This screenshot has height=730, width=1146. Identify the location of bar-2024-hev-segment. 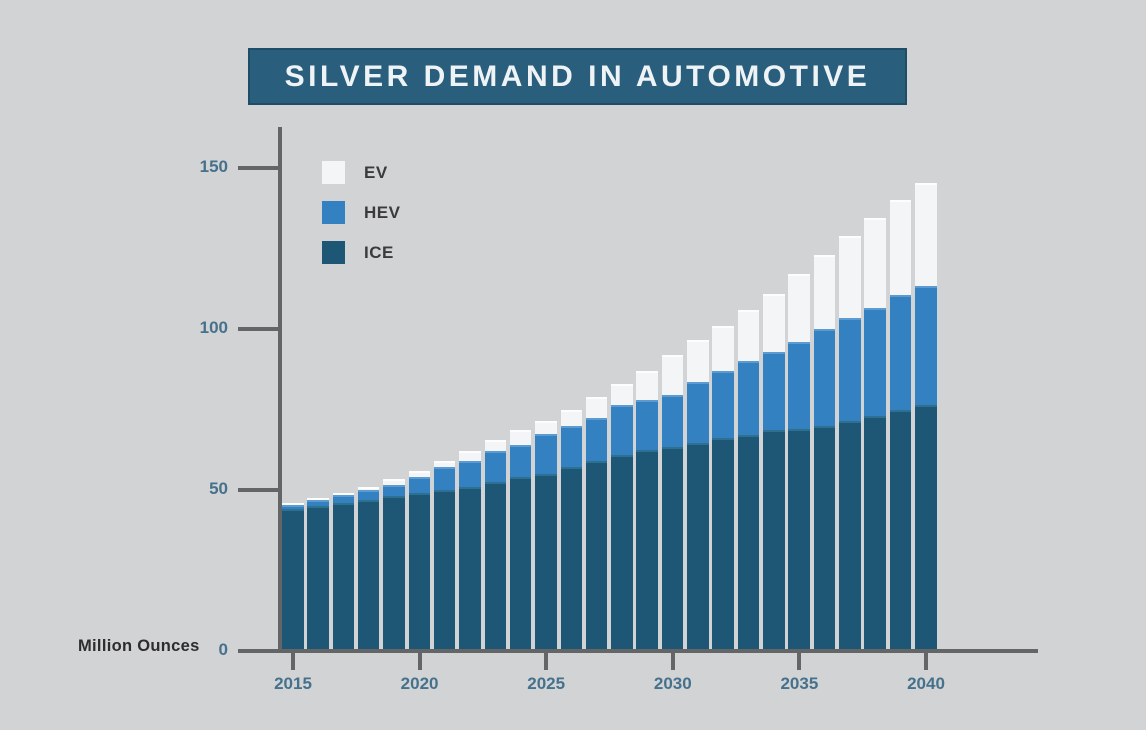
(520, 461).